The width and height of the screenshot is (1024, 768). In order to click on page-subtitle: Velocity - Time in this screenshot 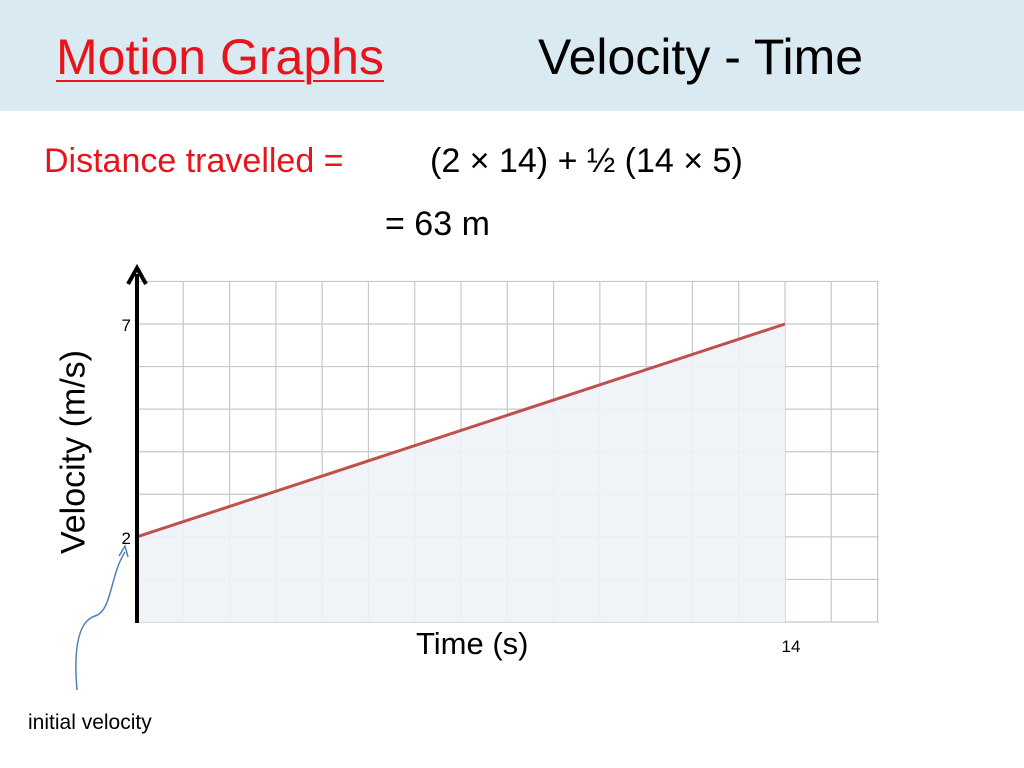, I will do `click(701, 57)`.